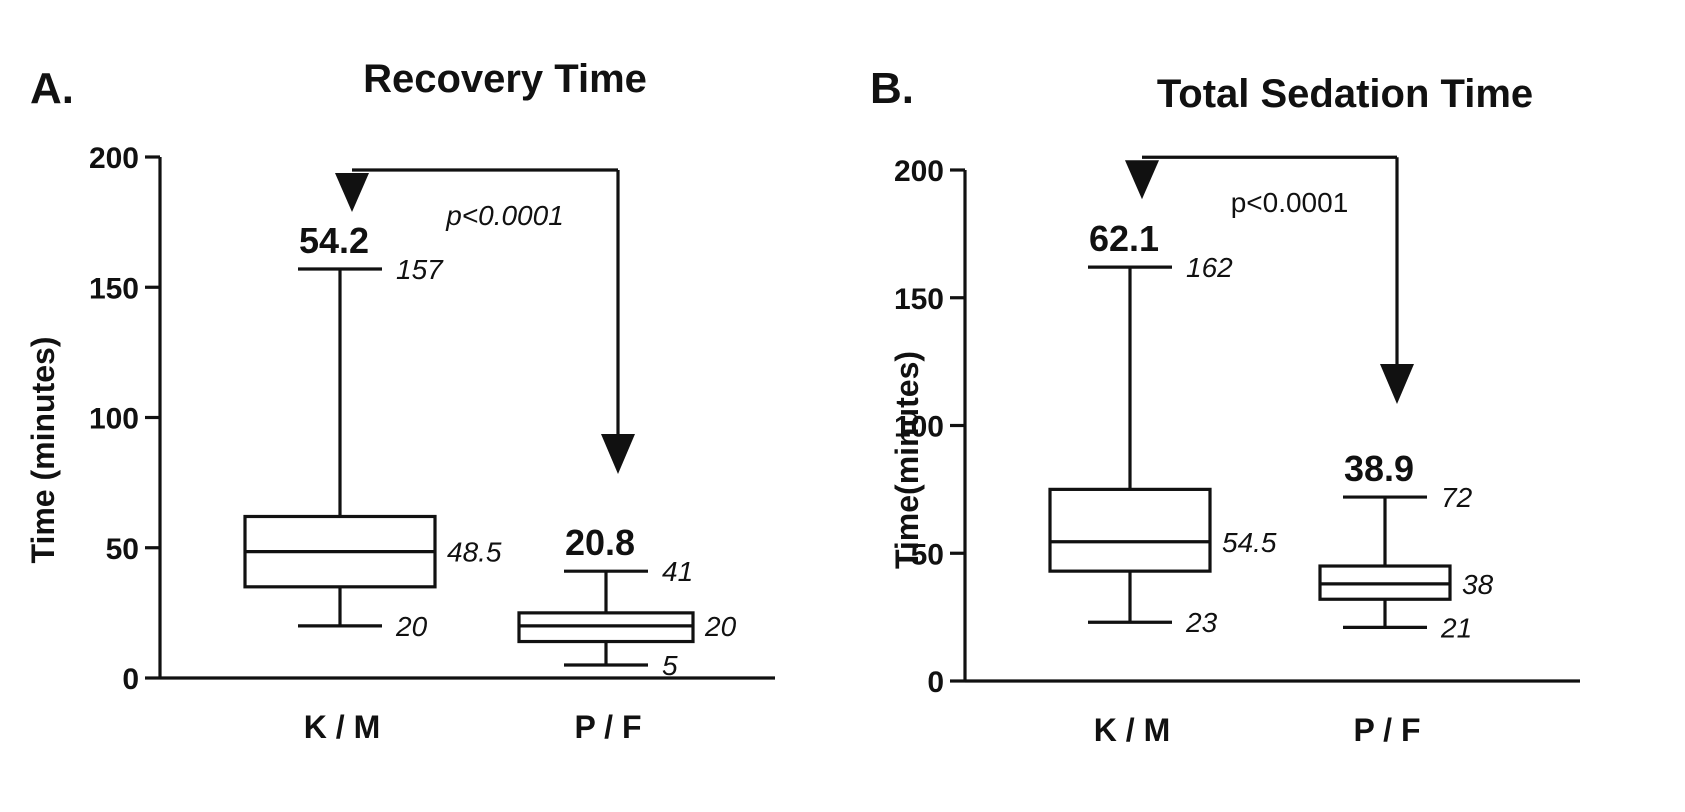  What do you see at coordinates (1345, 94) in the screenshot?
I see `chart-title: Total Sedation Time` at bounding box center [1345, 94].